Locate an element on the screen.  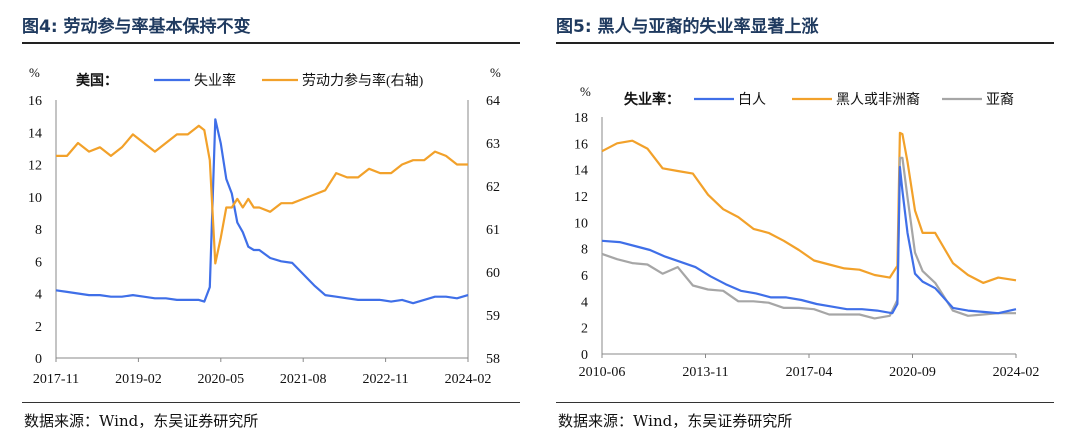
series-line-black is located at coordinates (809, 207).